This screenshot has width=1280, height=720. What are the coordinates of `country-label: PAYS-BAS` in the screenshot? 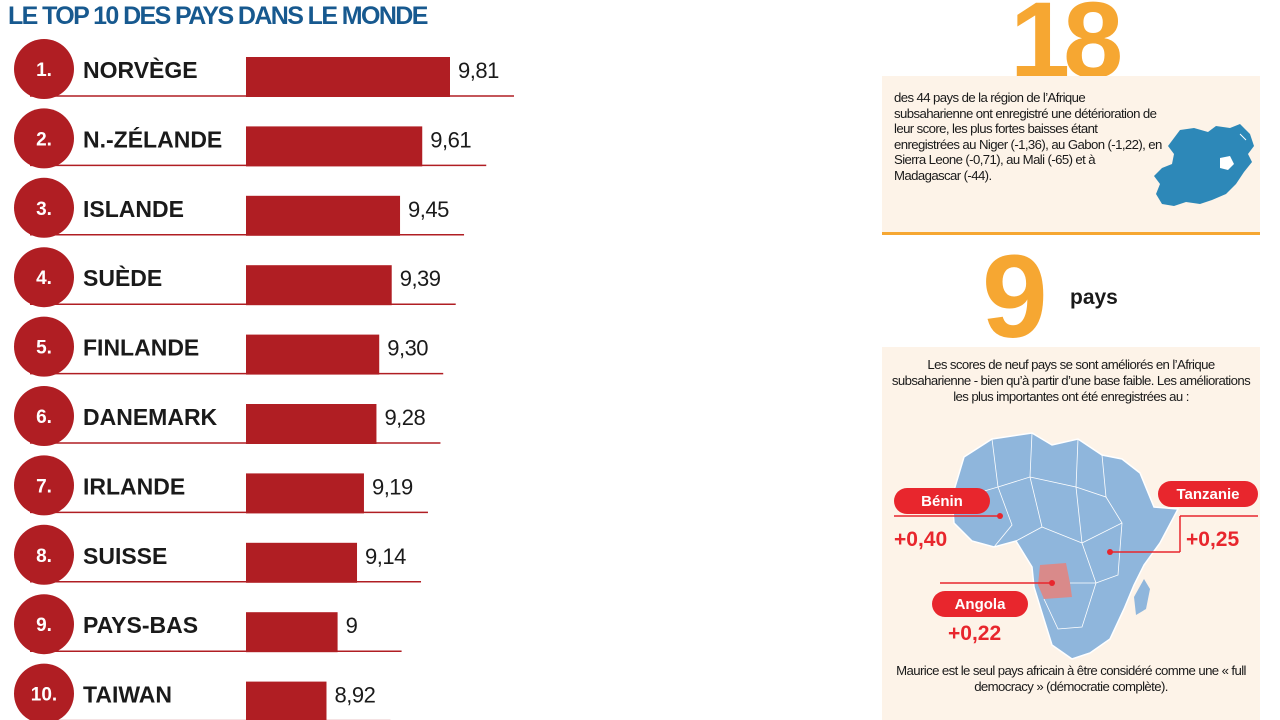 It's located at (140, 625).